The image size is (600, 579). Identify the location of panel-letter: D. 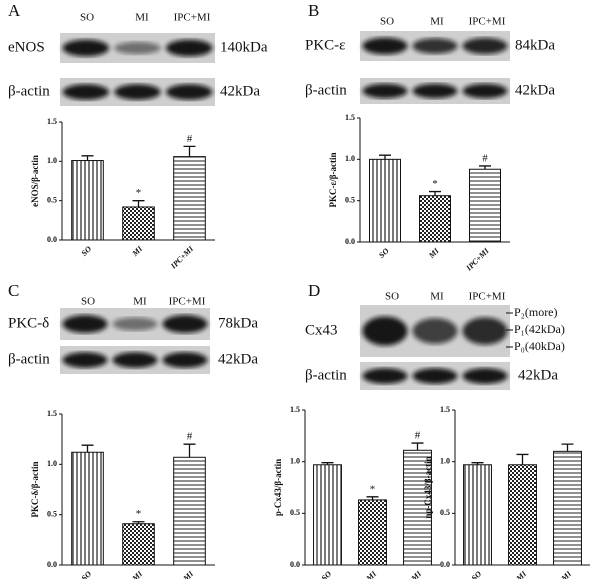
(314, 290).